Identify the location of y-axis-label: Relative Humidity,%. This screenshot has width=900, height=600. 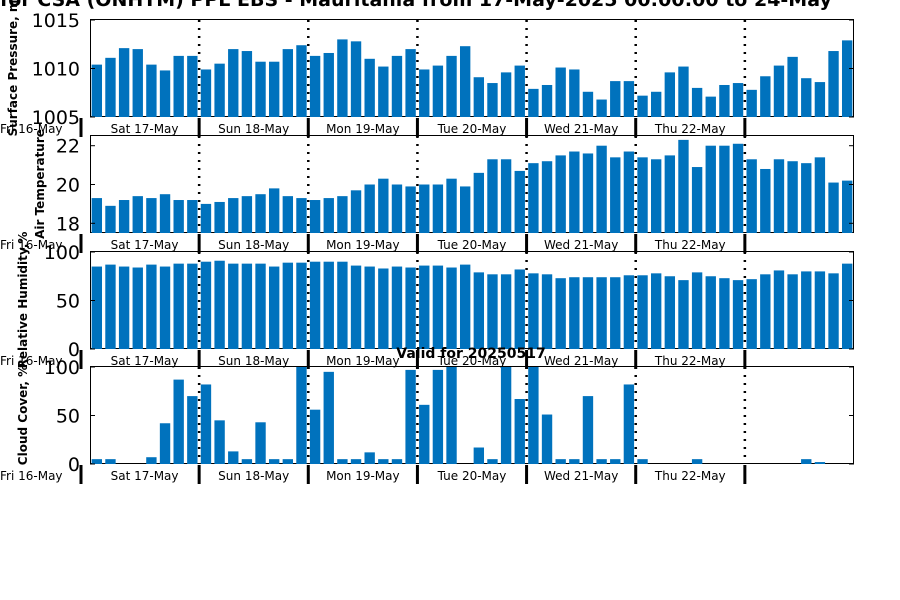
(23, 300).